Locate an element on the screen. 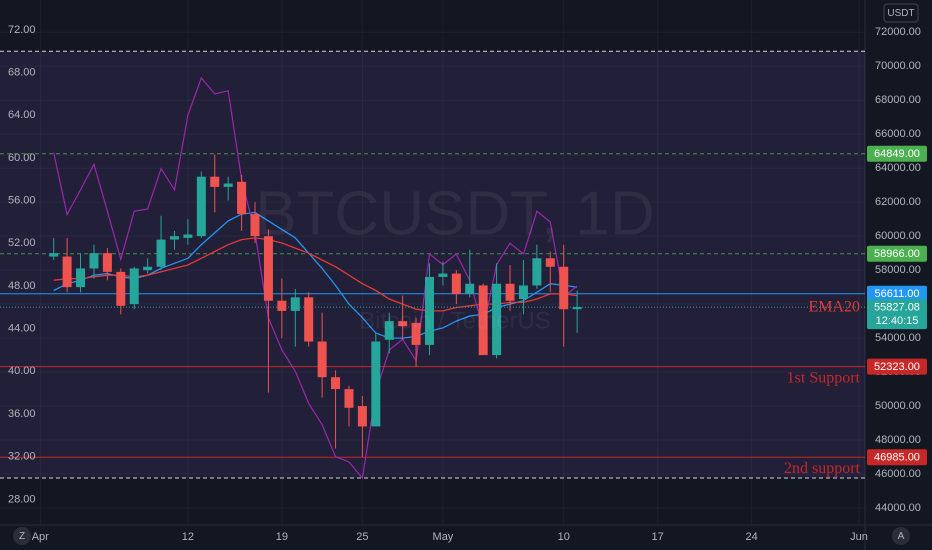  y-tick-label: 62000.00 is located at coordinates (898, 202).